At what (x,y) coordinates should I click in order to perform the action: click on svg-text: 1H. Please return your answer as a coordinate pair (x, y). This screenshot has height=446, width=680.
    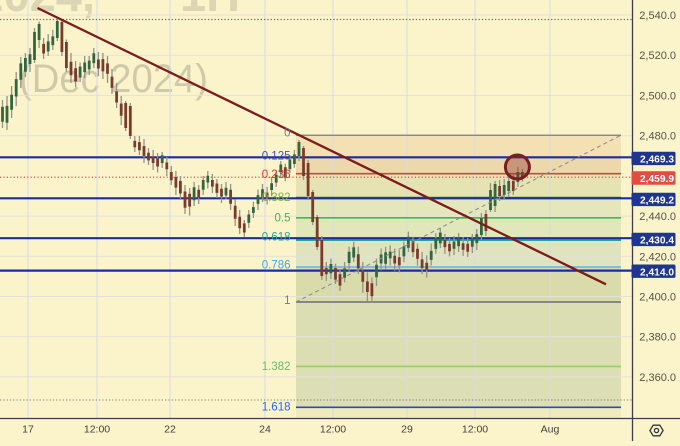
    Looking at the image, I should click on (210, 10).